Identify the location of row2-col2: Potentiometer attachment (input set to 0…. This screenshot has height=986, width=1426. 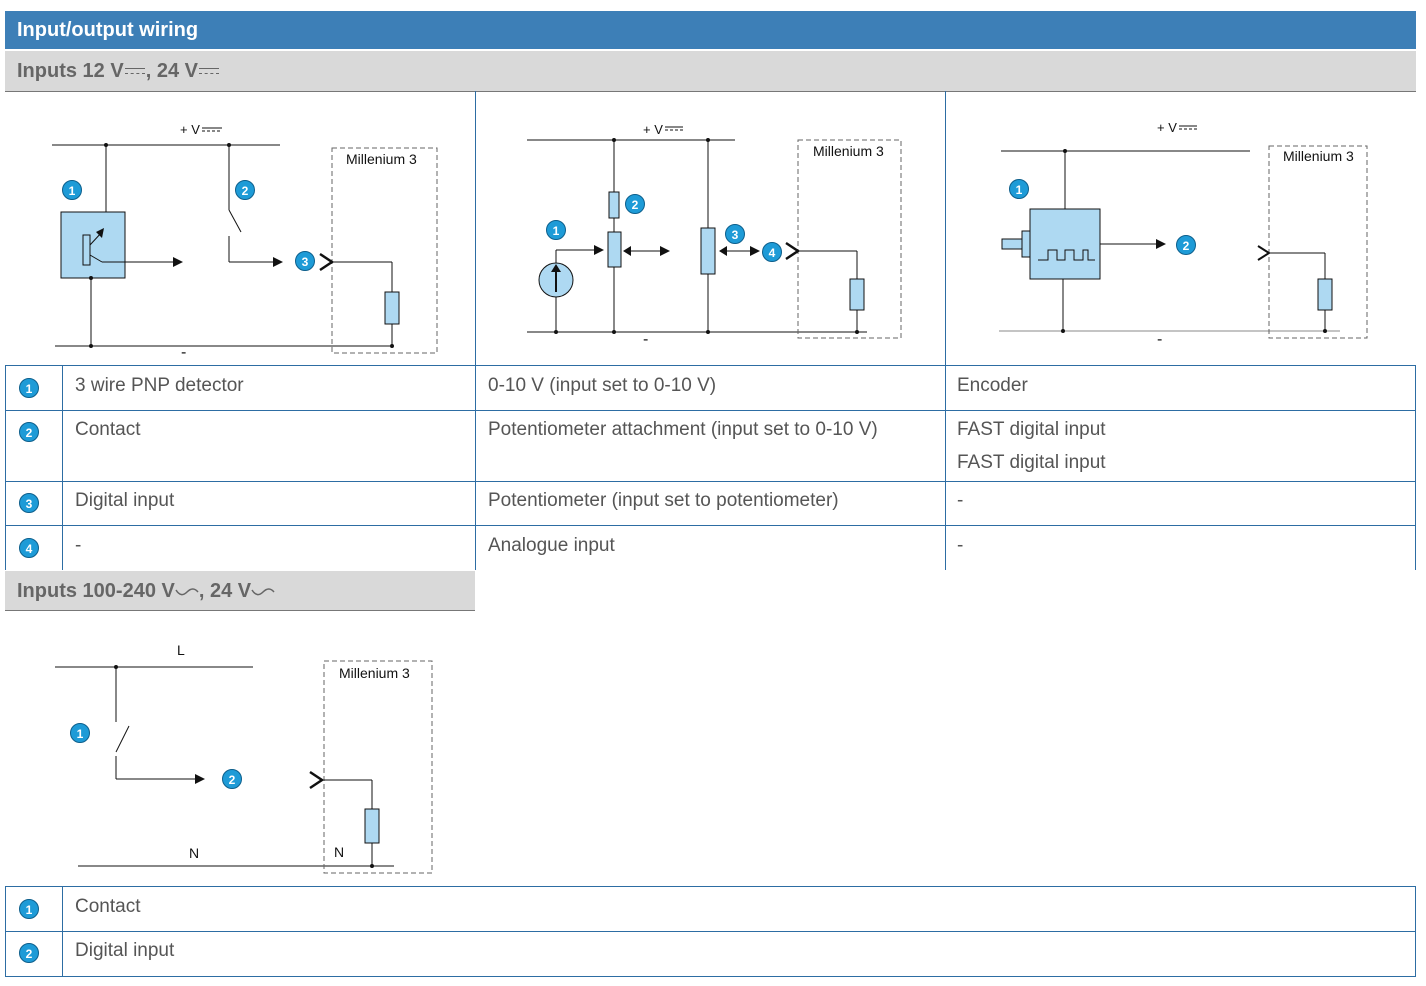
(683, 429).